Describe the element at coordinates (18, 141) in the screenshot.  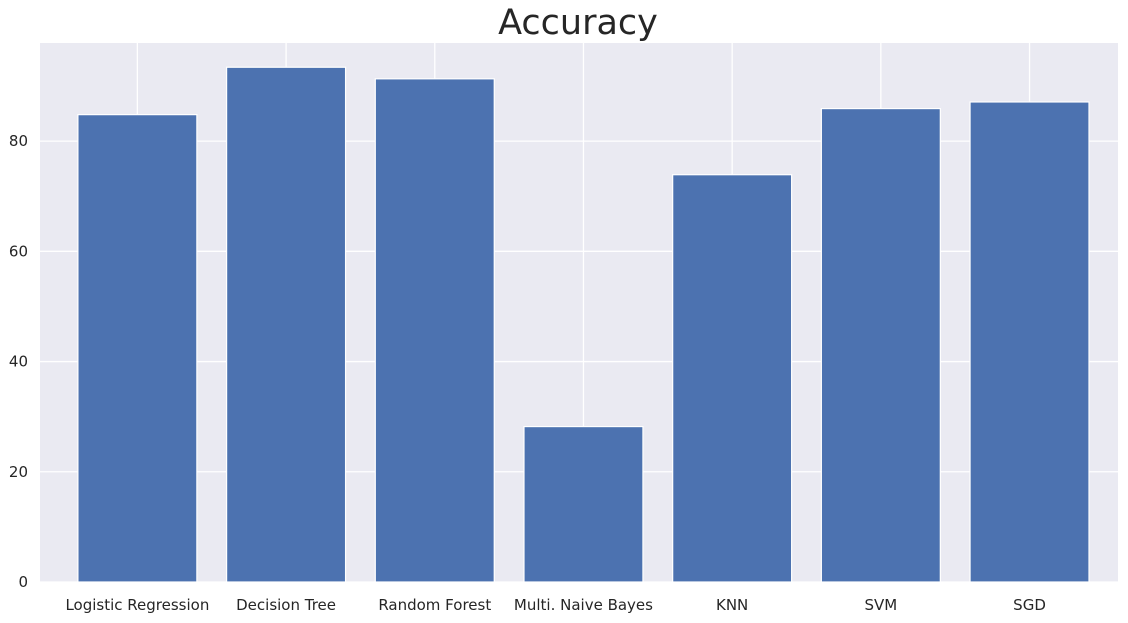
I see `y-tick-label: 80` at that location.